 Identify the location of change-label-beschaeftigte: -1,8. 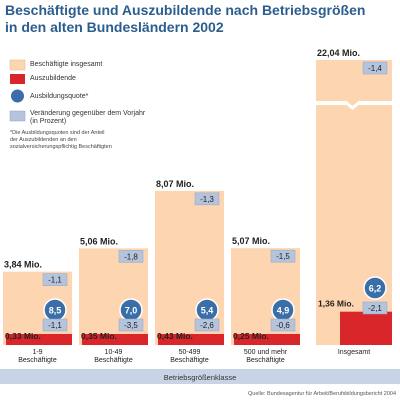
(131, 256).